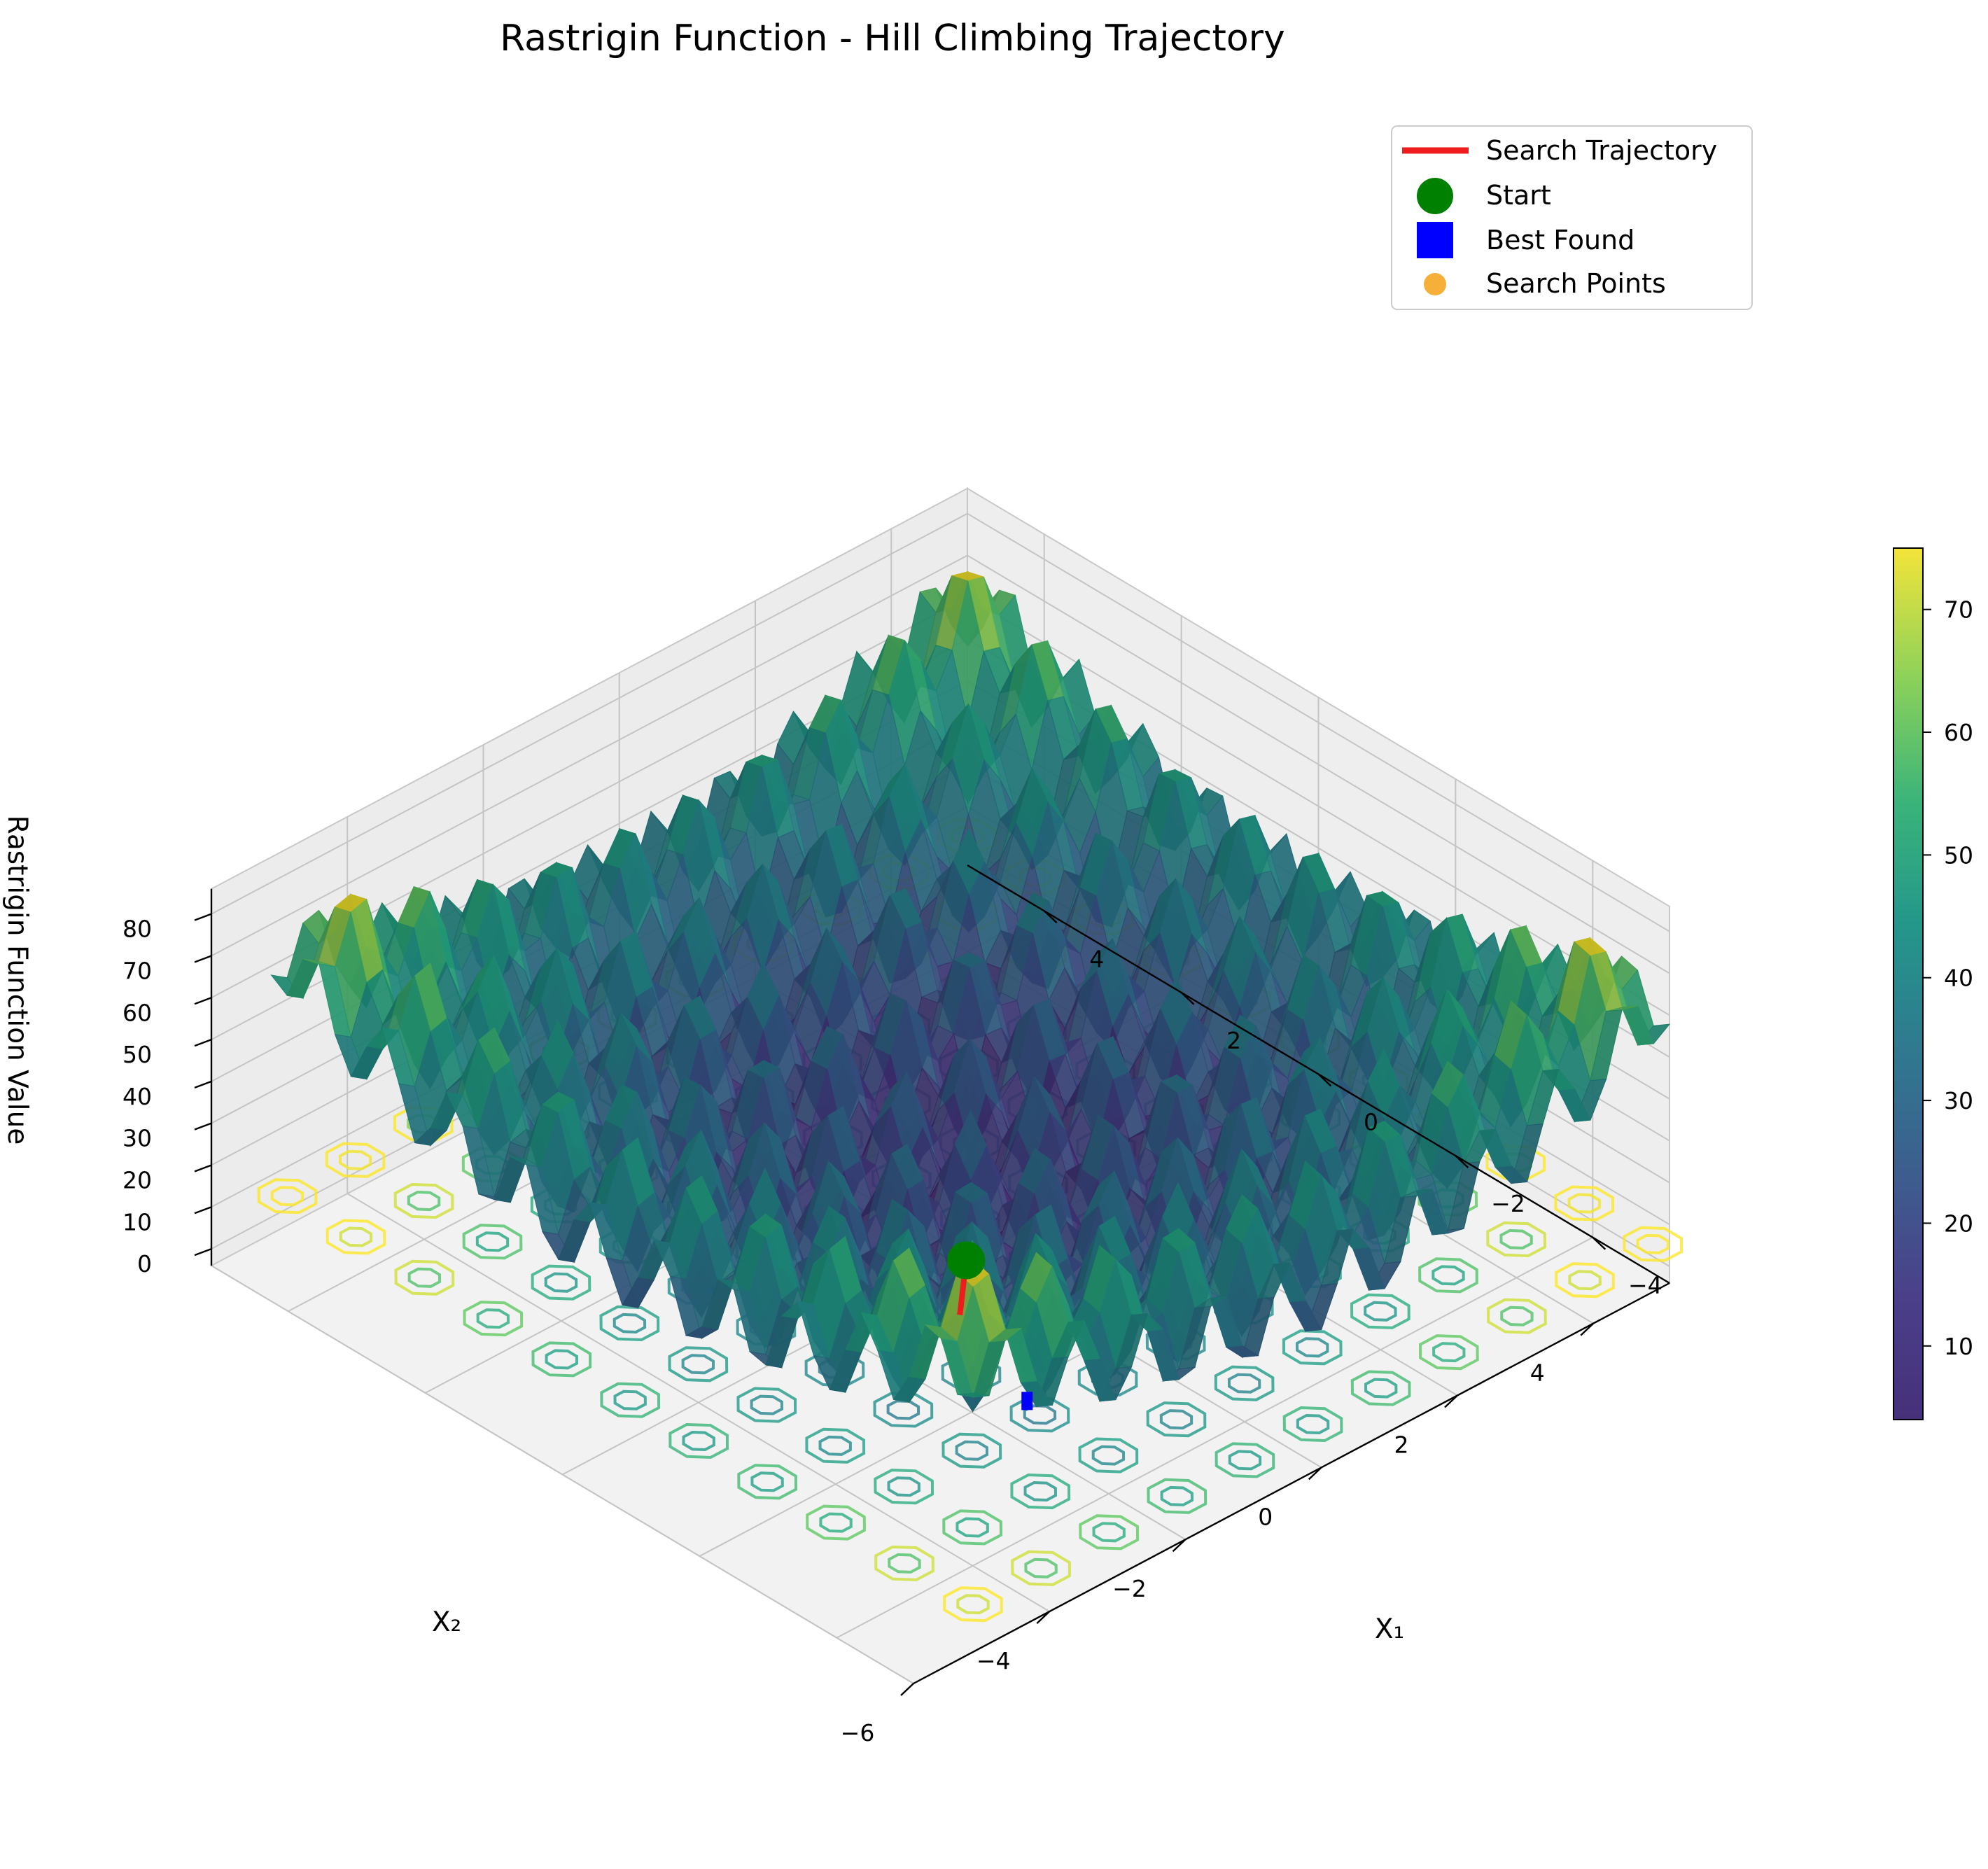  What do you see at coordinates (137, 1012) in the screenshot?
I see `z-tick-label: 60` at bounding box center [137, 1012].